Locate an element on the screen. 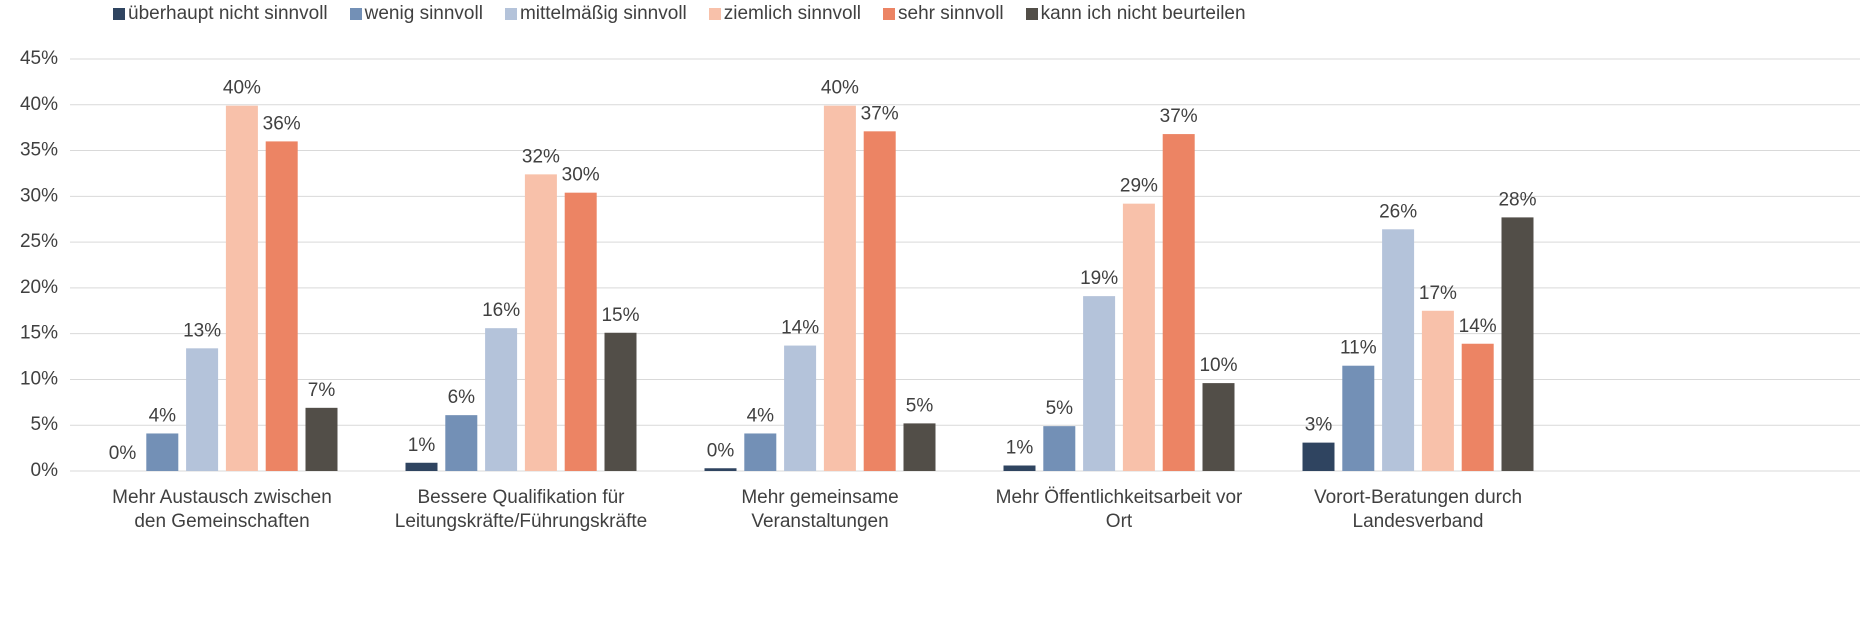  legend-label: sehr sinnvoll is located at coordinates (951, 13).